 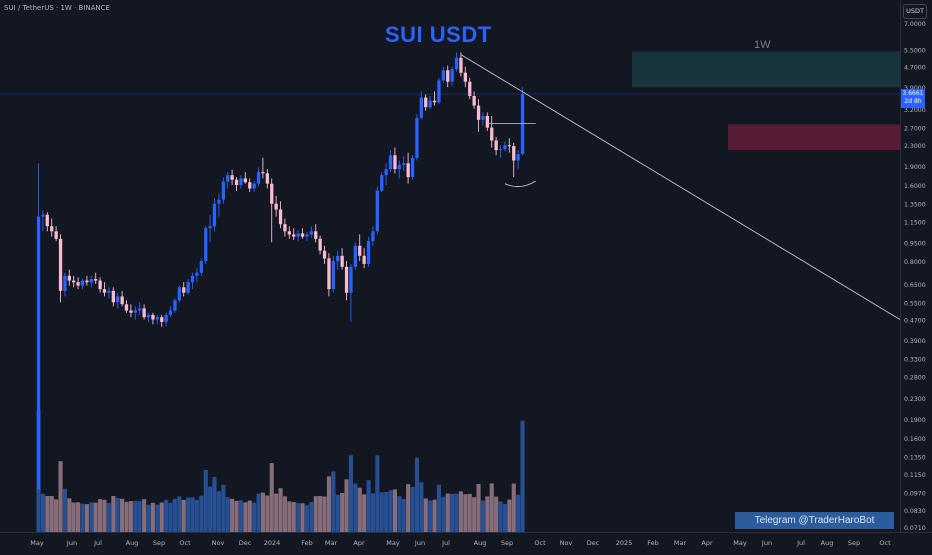 I want to click on current-price-tag: 3.6661 2d 8h, so click(x=913, y=98).